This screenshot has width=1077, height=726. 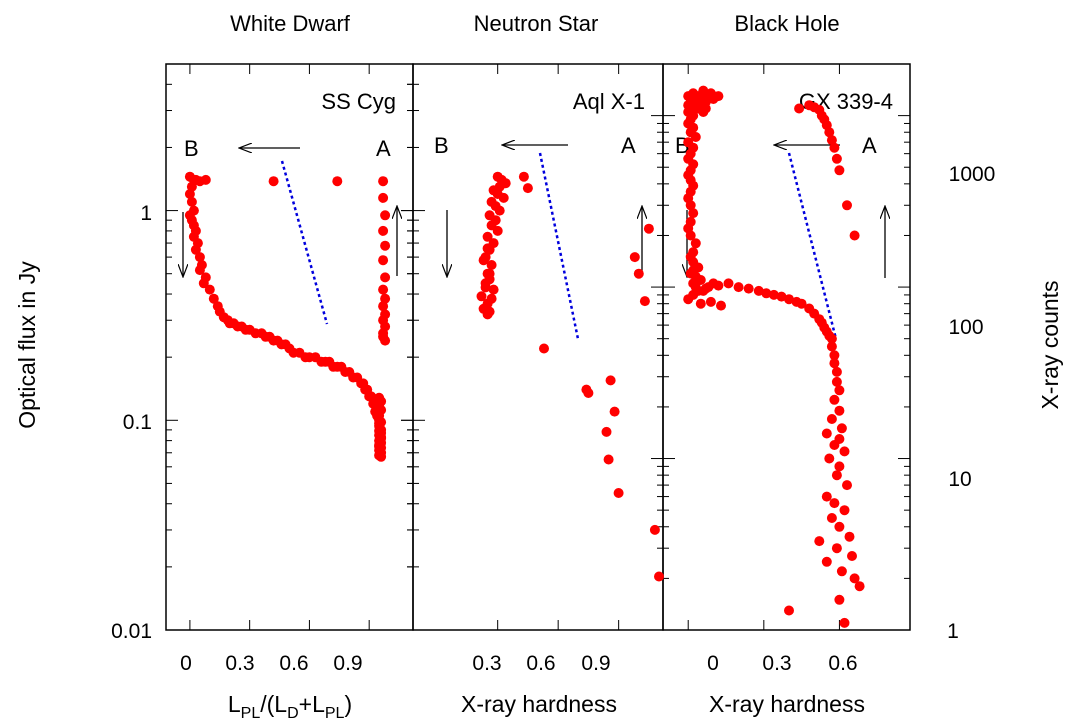 What do you see at coordinates (787, 704) in the screenshot?
I see `p3-xlabel: X-ray hardness` at bounding box center [787, 704].